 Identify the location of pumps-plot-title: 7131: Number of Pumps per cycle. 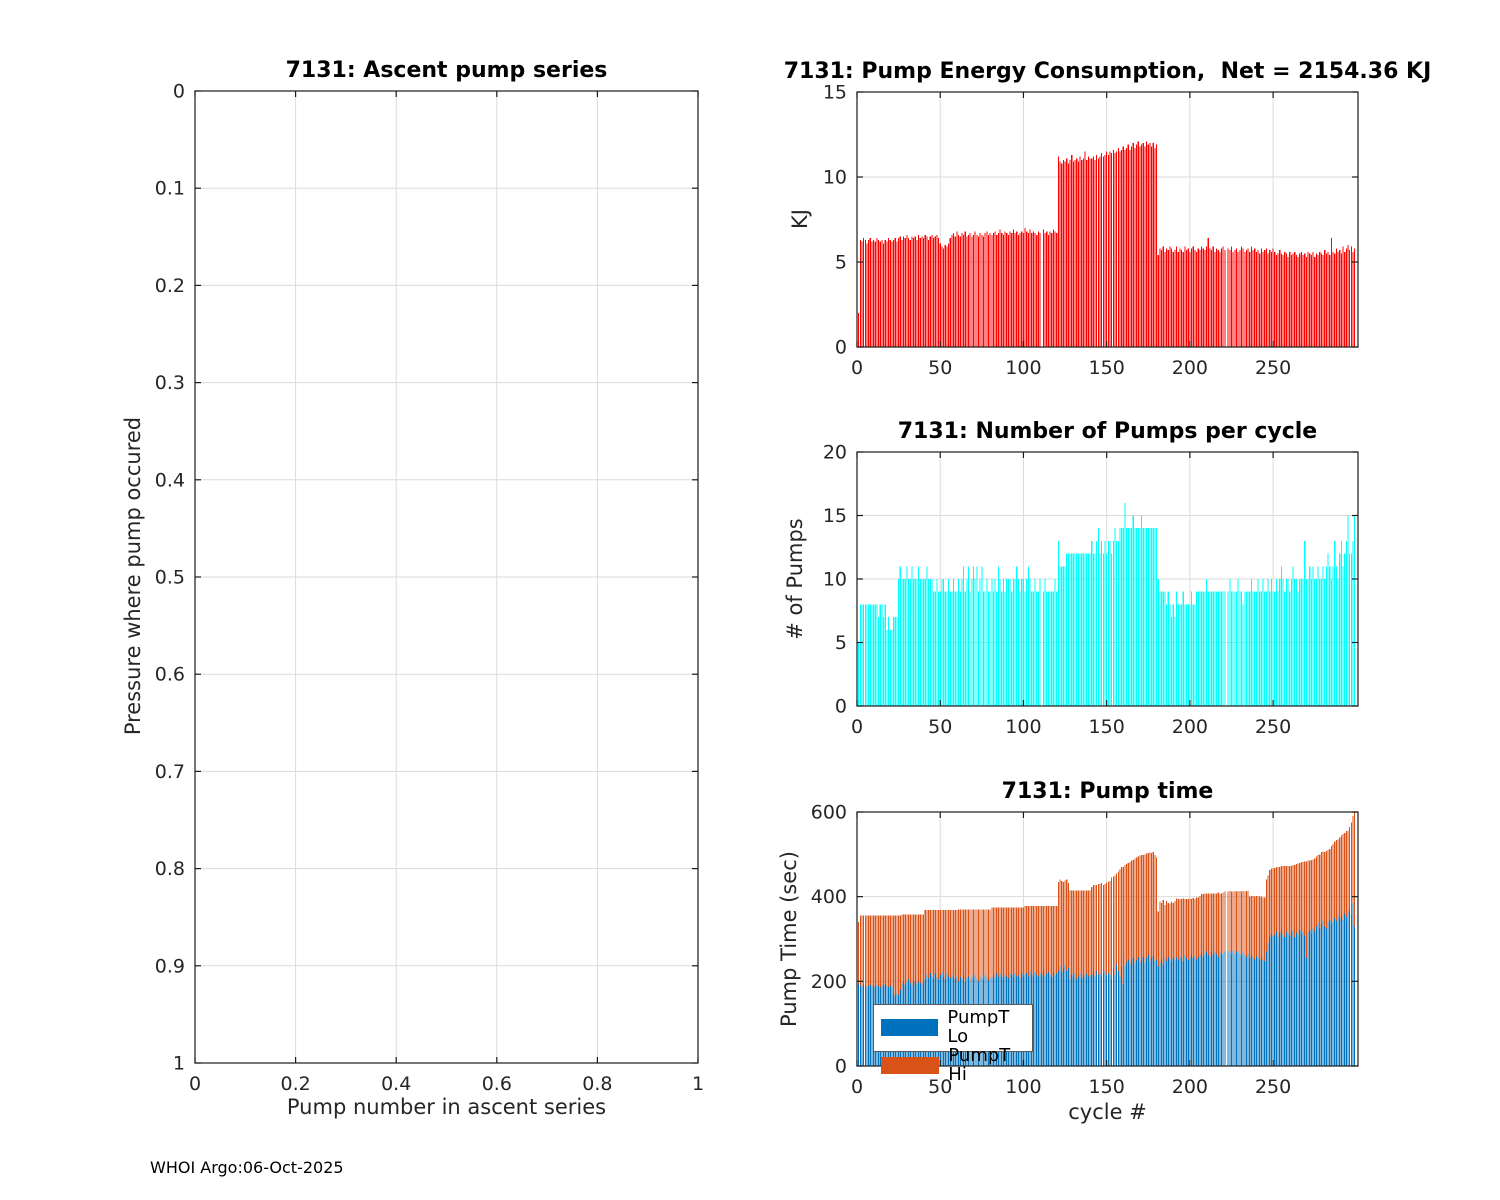
(1107, 431).